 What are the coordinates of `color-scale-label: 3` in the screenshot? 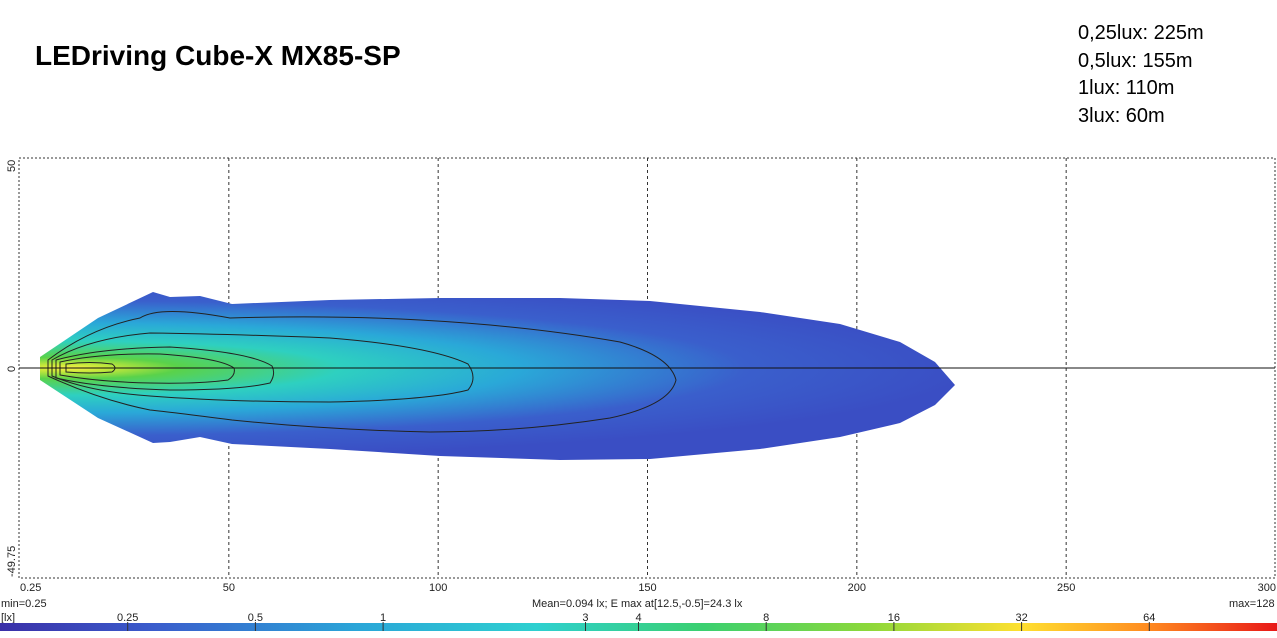 It's located at (585, 618).